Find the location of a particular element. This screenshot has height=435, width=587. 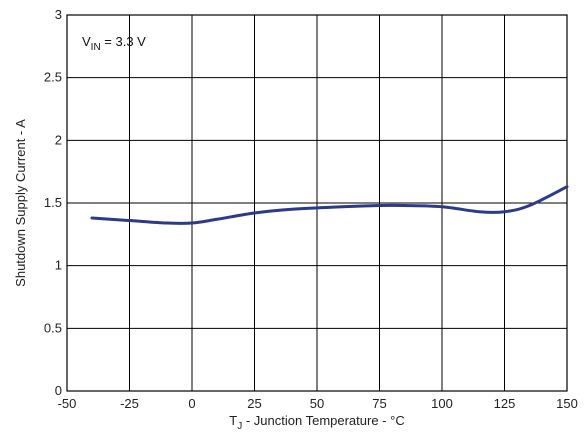

x-tick-label: 50 is located at coordinates (317, 403).